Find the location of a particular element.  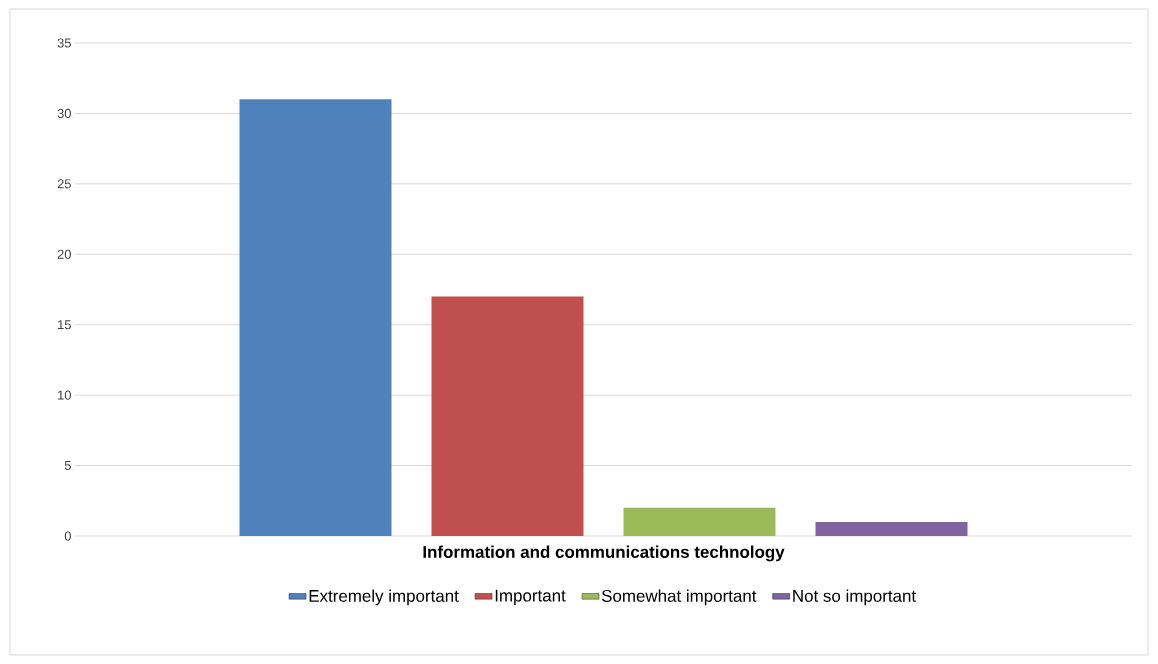

legend-label: Important is located at coordinates (530, 597).